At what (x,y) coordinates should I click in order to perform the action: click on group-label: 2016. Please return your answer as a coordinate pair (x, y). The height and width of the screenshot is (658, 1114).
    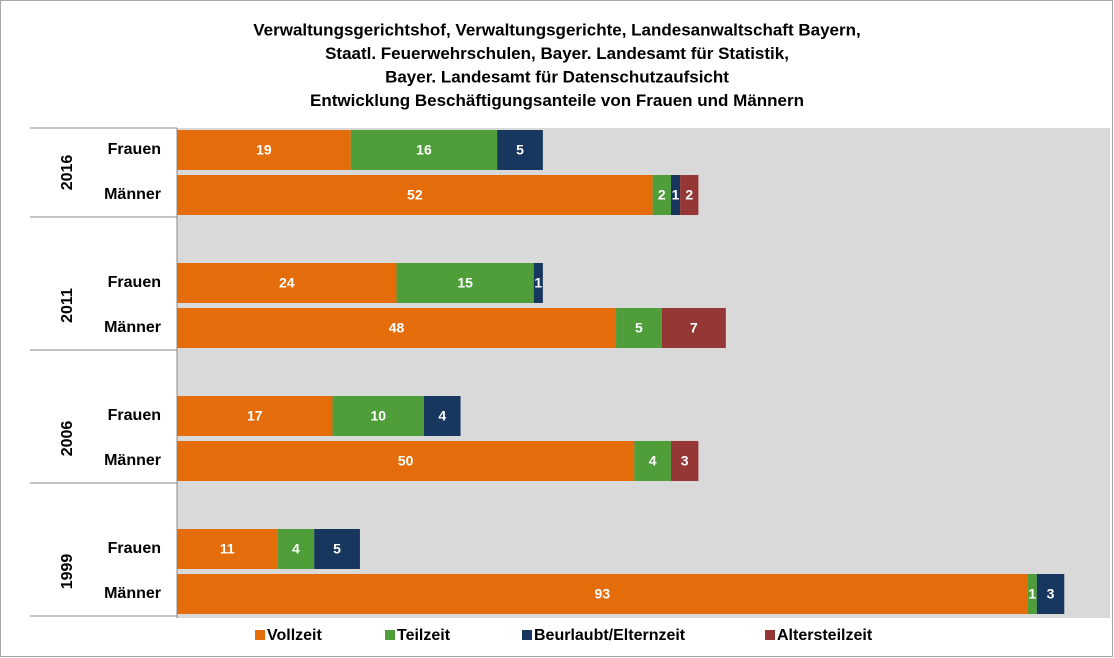
    Looking at the image, I should click on (67, 173).